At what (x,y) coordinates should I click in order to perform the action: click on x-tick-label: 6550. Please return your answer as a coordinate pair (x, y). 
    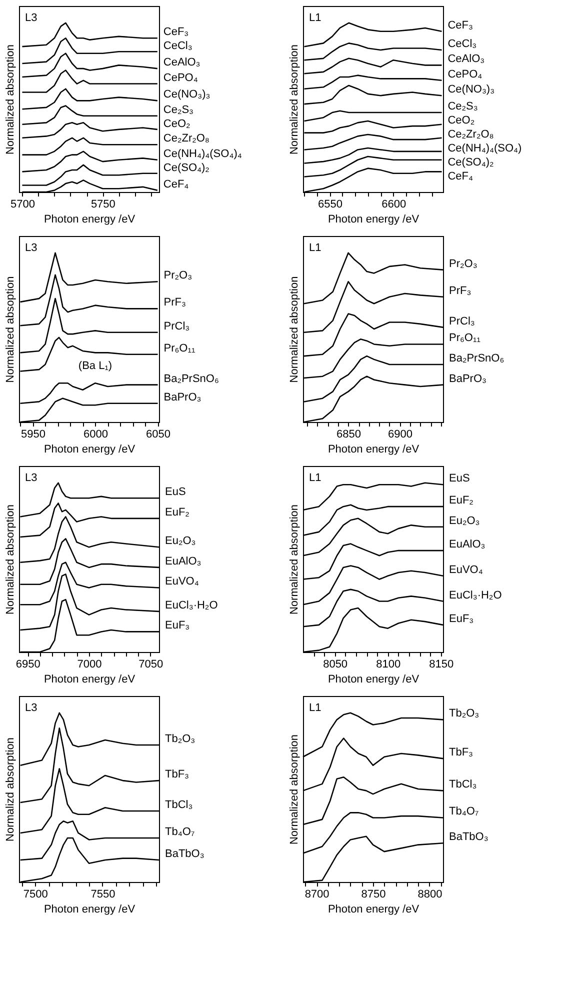
    Looking at the image, I should click on (330, 204).